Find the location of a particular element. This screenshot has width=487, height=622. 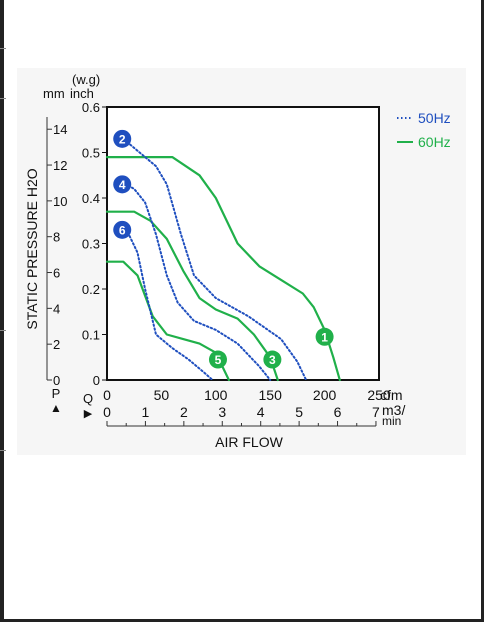

curve-marker-label-1: 1 is located at coordinates (324, 337).